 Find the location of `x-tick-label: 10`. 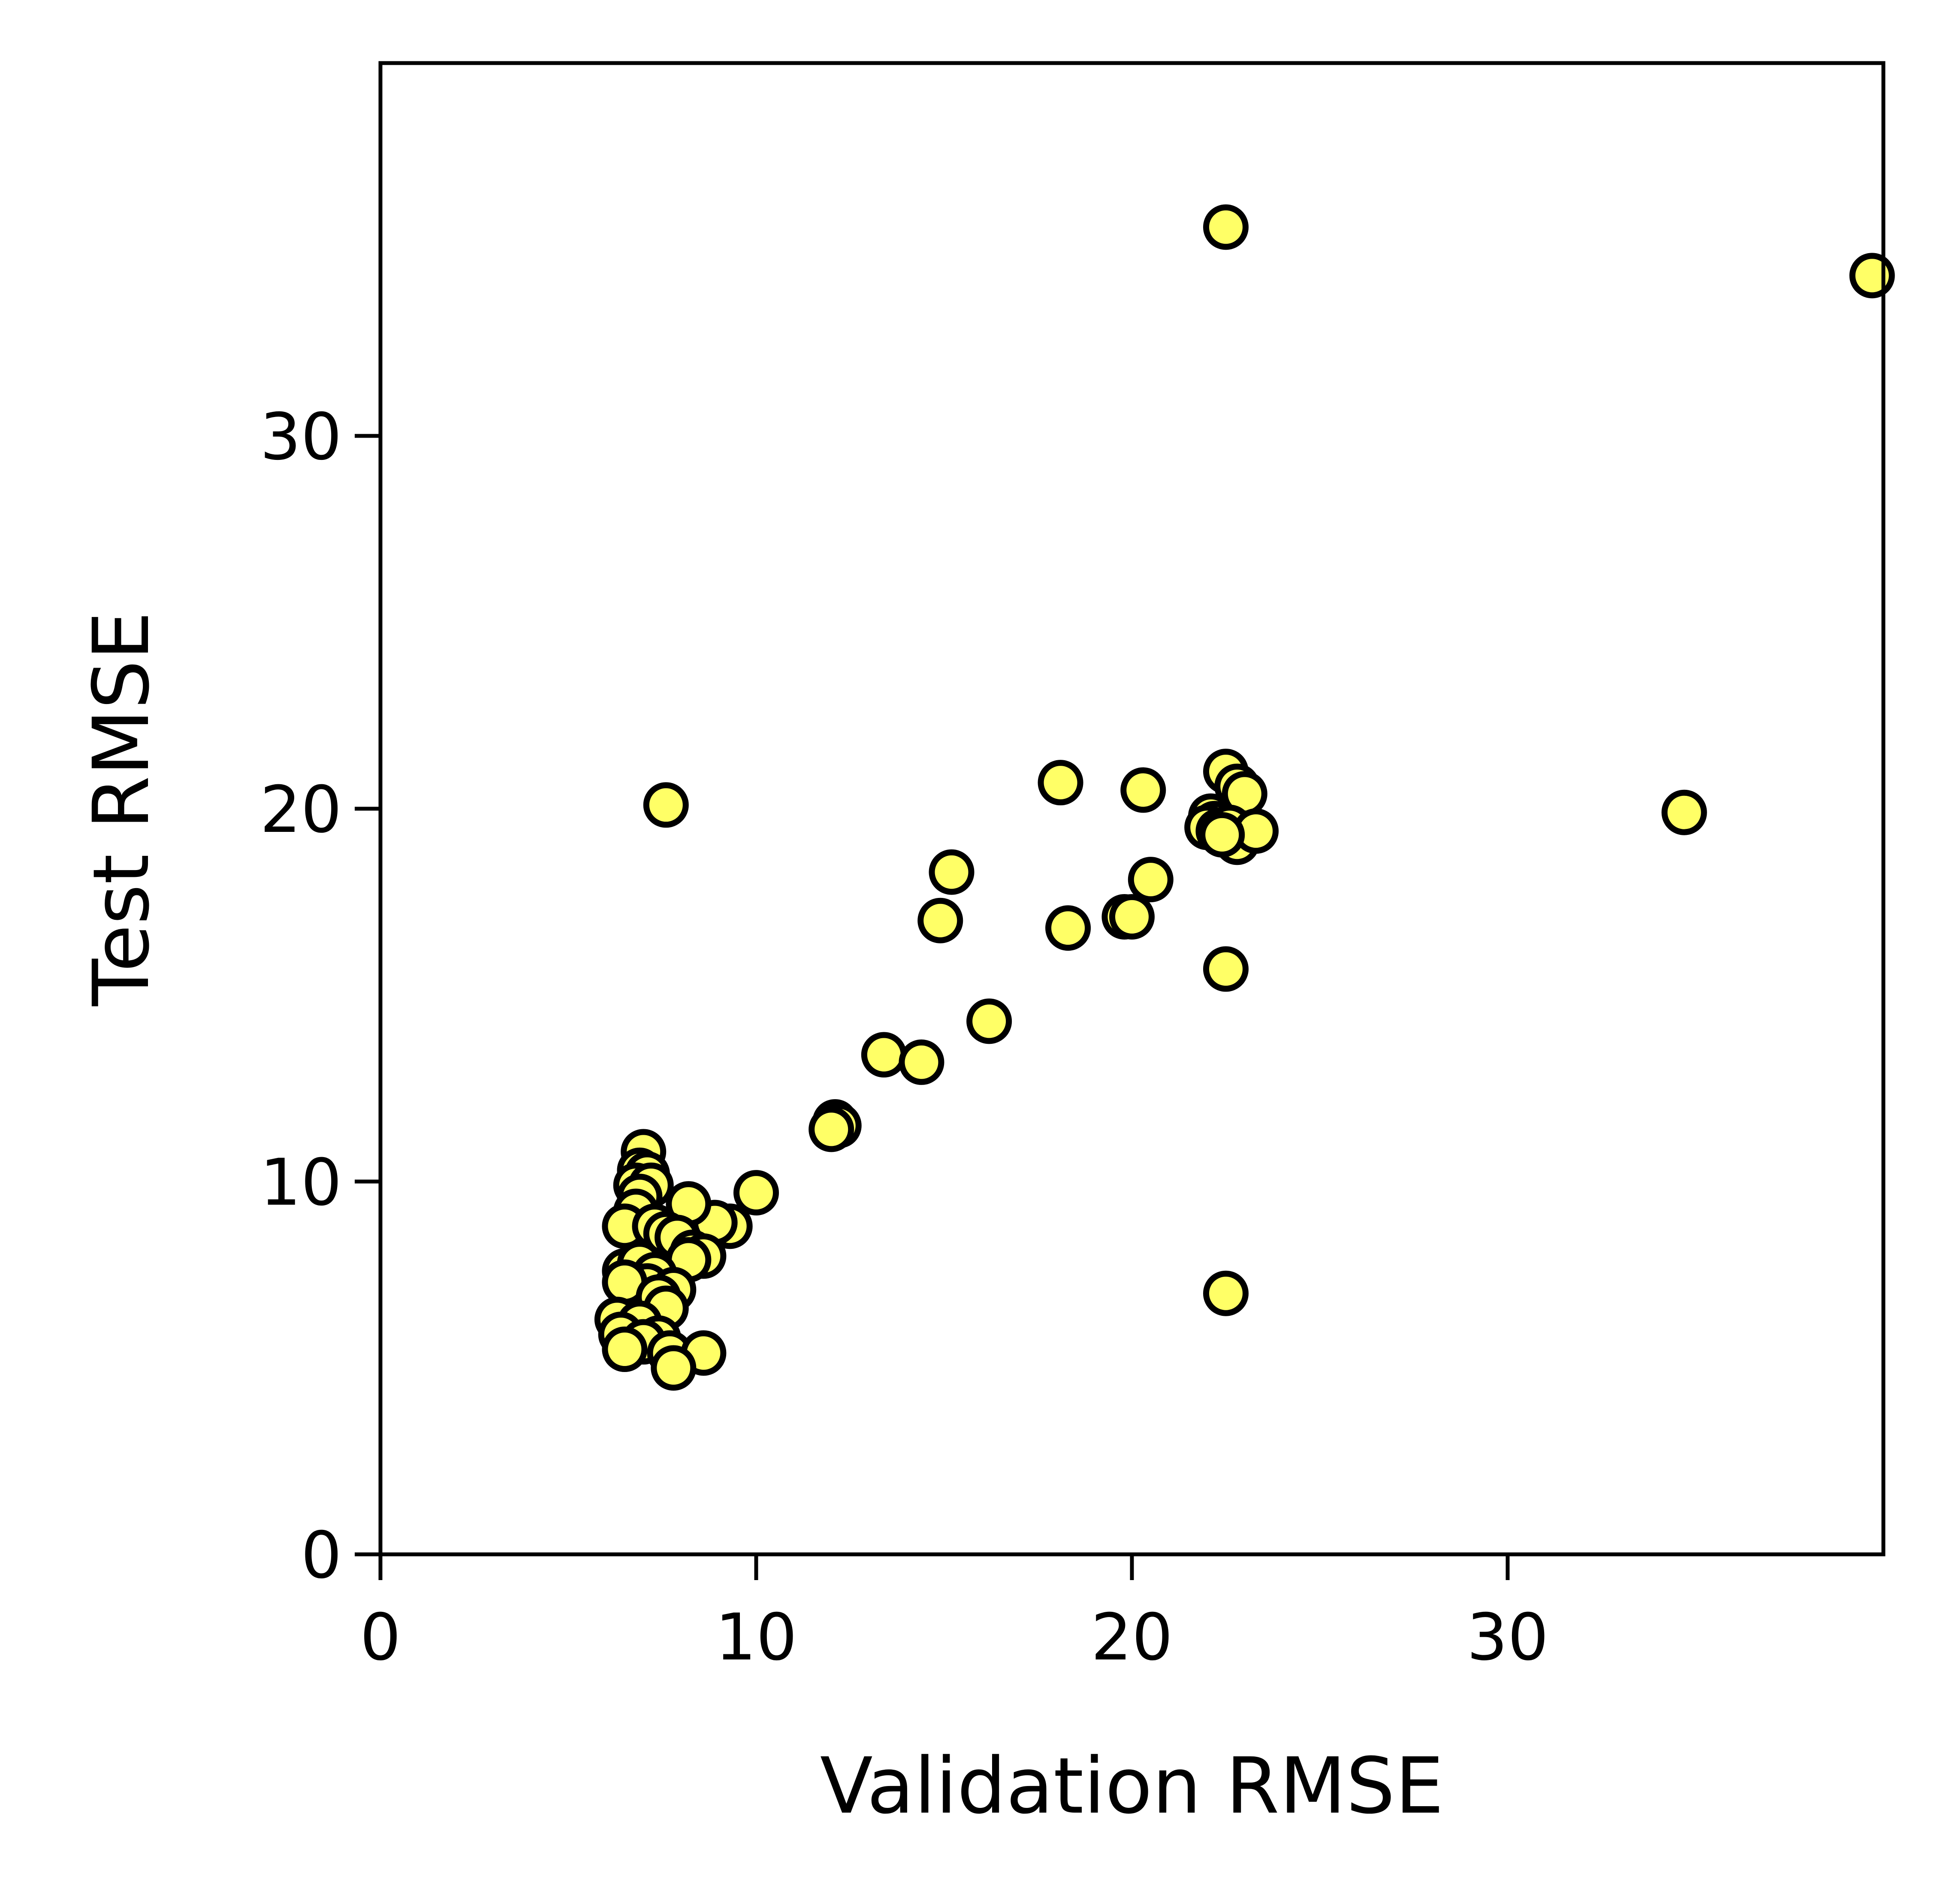

x-tick-label: 10 is located at coordinates (756, 1637).